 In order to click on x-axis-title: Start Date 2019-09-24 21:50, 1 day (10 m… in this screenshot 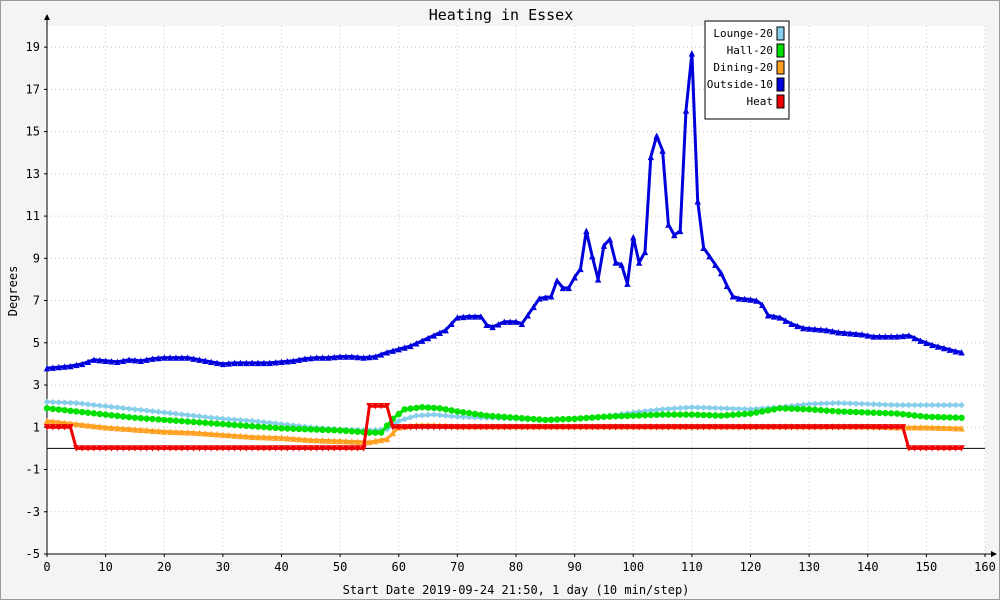, I will do `click(516, 590)`.